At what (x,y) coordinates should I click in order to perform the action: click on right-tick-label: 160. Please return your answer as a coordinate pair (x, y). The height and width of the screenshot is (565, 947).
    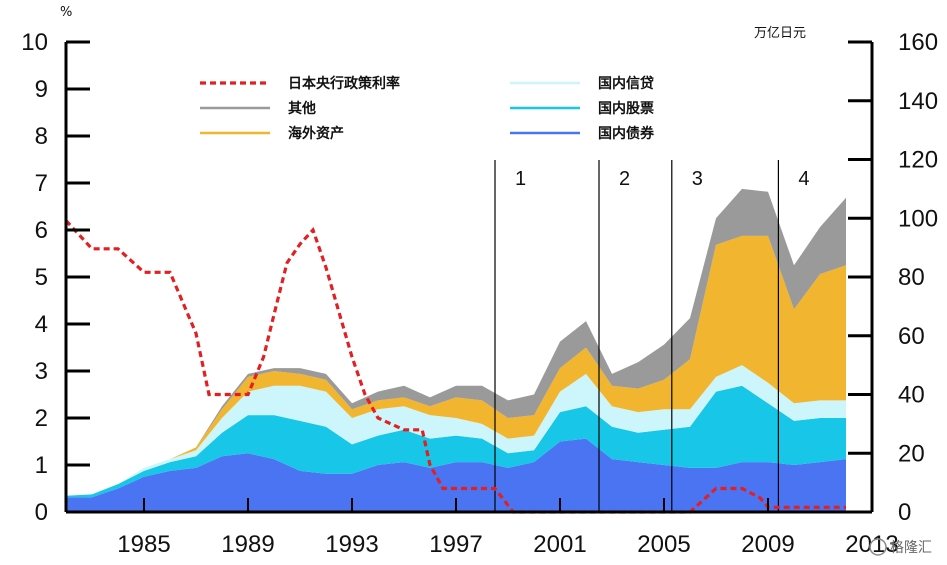
    Looking at the image, I should click on (918, 42).